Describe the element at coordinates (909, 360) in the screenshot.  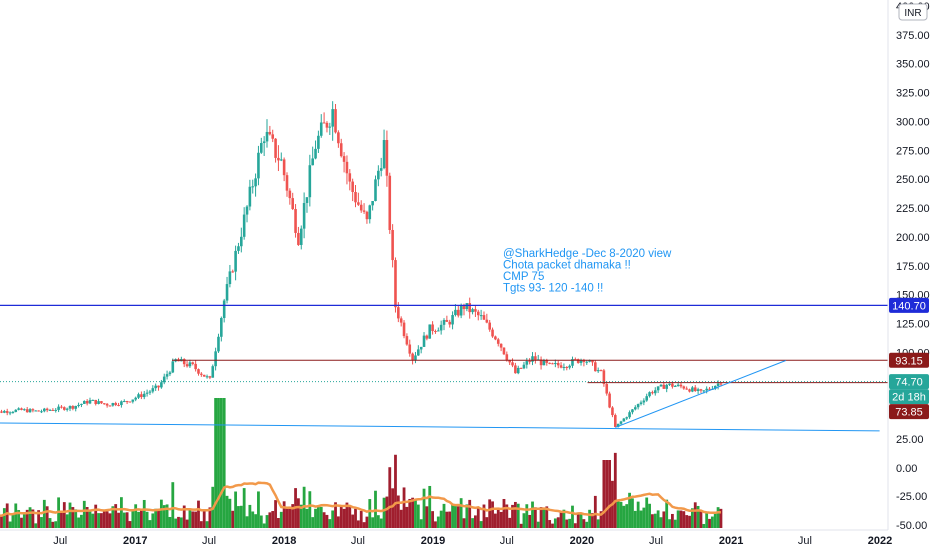
I see `target-price-tag` at that location.